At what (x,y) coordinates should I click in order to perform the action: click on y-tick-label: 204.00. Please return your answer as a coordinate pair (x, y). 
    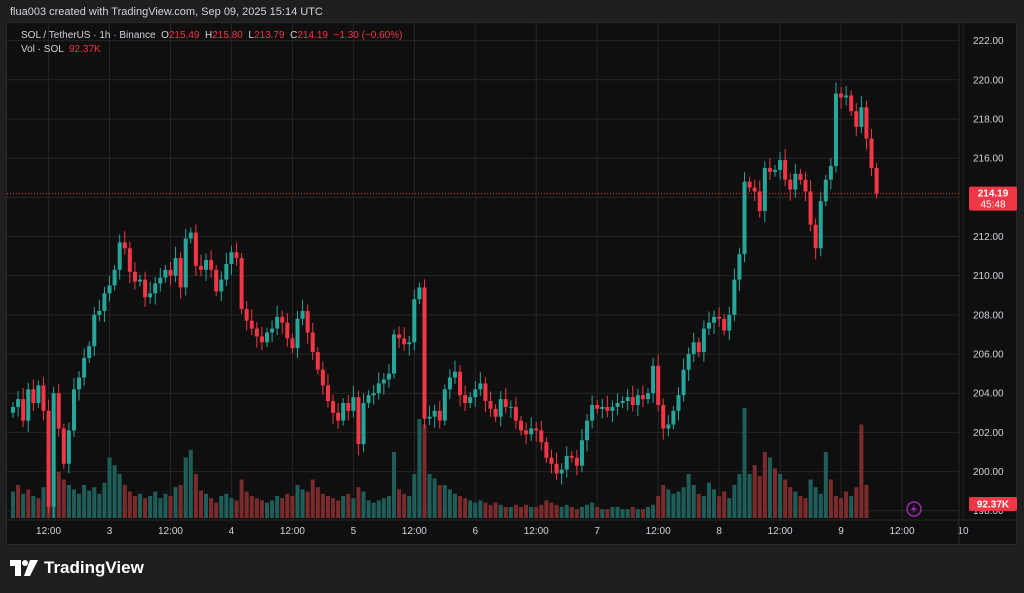
    Looking at the image, I should click on (988, 394).